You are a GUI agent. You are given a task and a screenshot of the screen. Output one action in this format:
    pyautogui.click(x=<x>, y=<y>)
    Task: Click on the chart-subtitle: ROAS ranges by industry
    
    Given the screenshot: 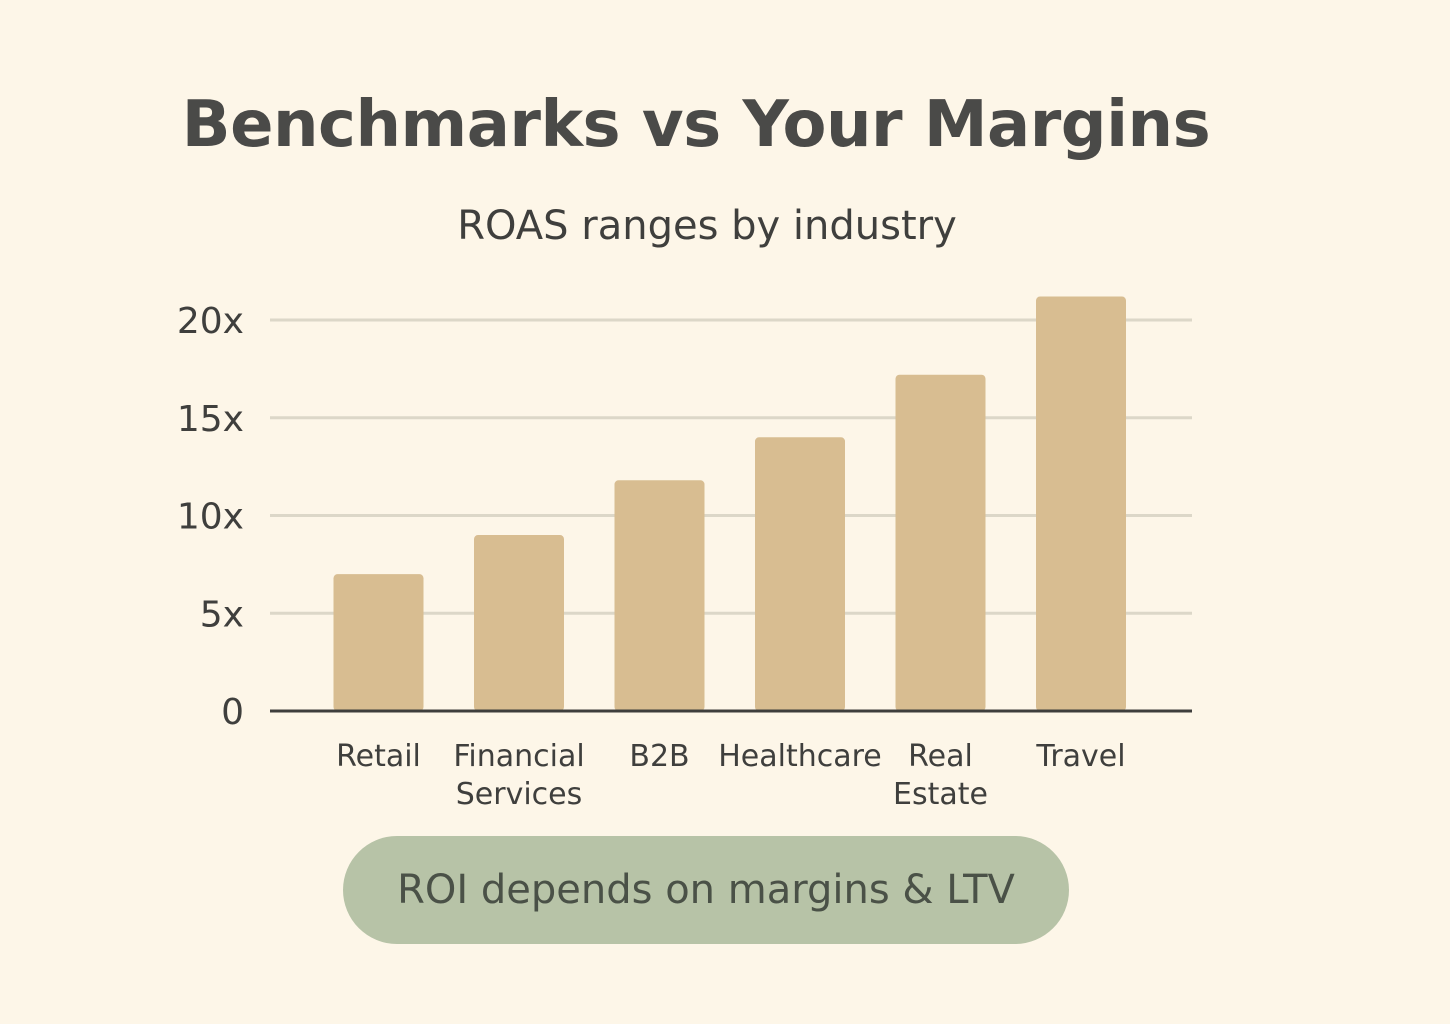 What is the action you would take?
    pyautogui.click(x=707, y=226)
    